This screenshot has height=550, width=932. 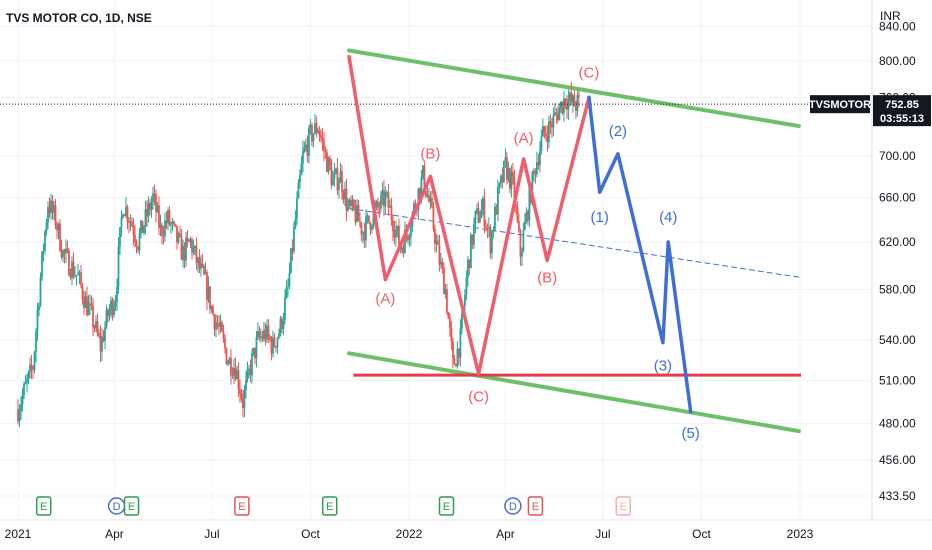 What do you see at coordinates (897, 381) in the screenshot?
I see `price-tick-label: 510.00` at bounding box center [897, 381].